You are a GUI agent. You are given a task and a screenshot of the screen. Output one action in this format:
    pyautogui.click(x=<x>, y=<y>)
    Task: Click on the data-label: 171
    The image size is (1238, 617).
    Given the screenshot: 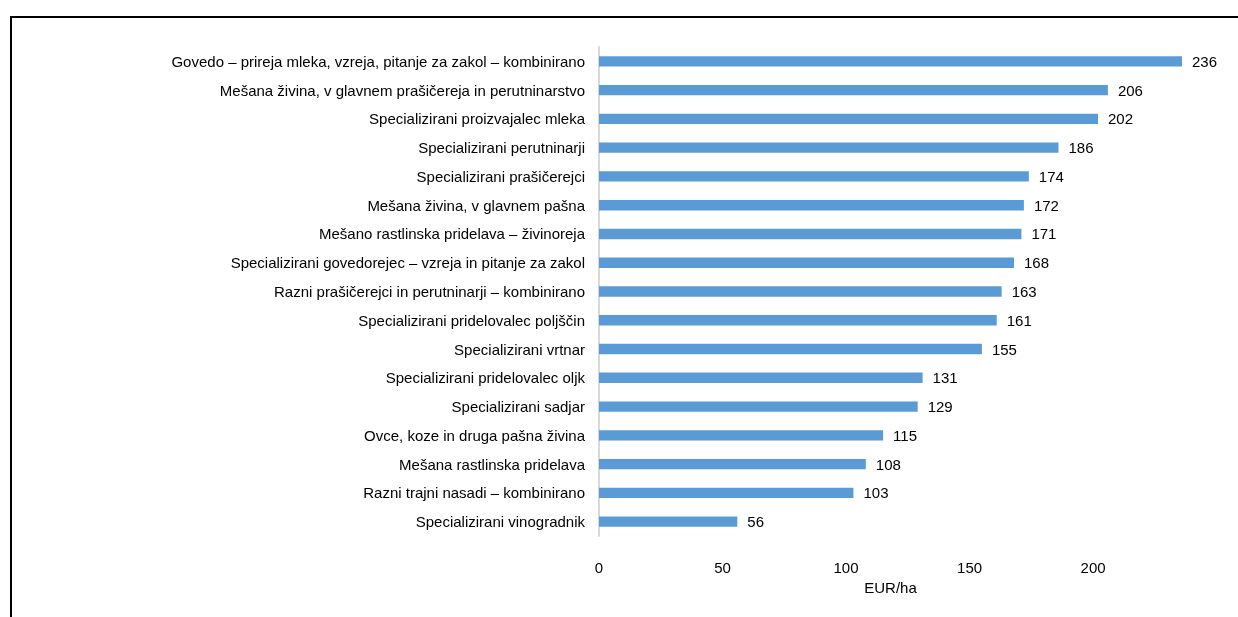 What is the action you would take?
    pyautogui.click(x=1044, y=234)
    